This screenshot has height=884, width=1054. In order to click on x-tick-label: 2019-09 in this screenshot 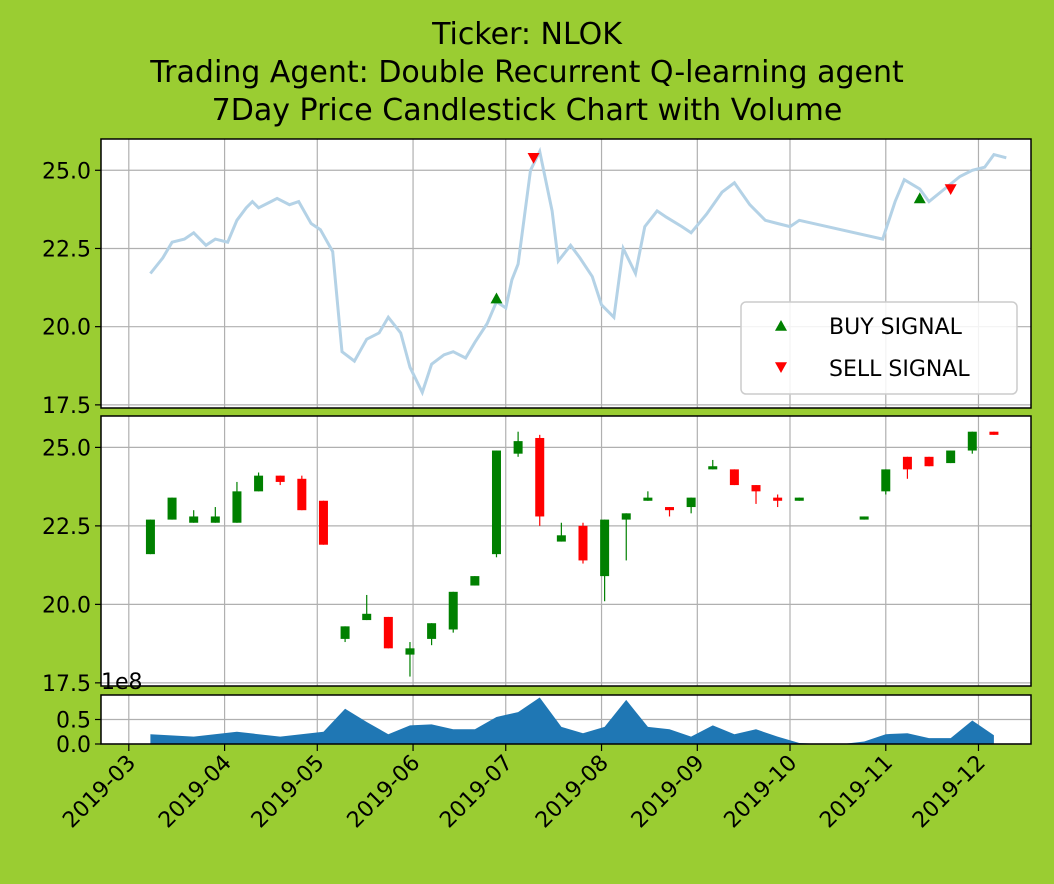, I will do `click(668, 792)`.